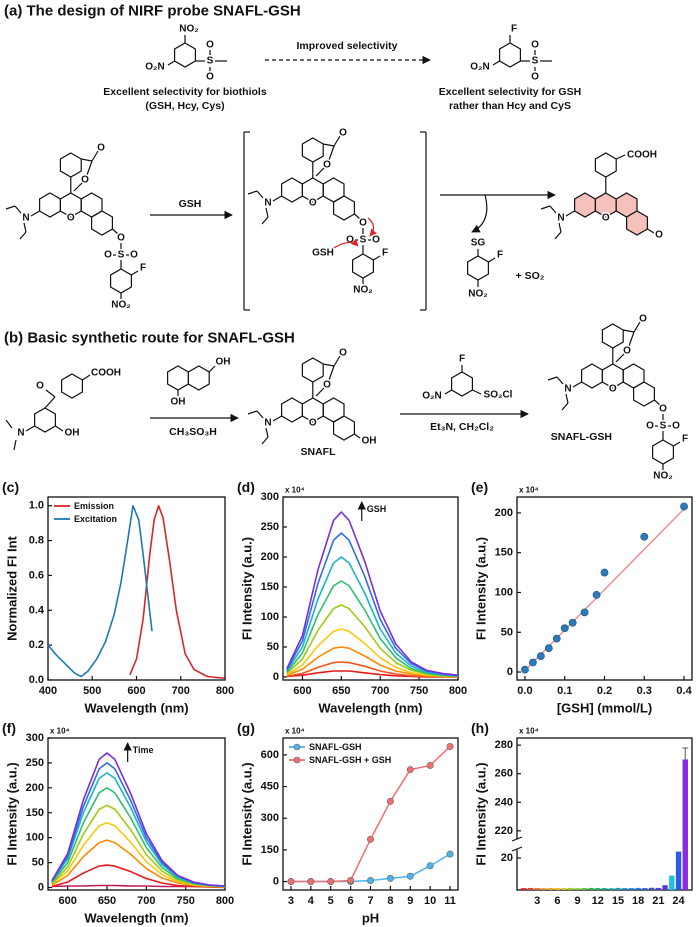 The height and width of the screenshot is (927, 700). Describe the element at coordinates (618, 901) in the screenshot. I see `x-tick-label: 15` at that location.